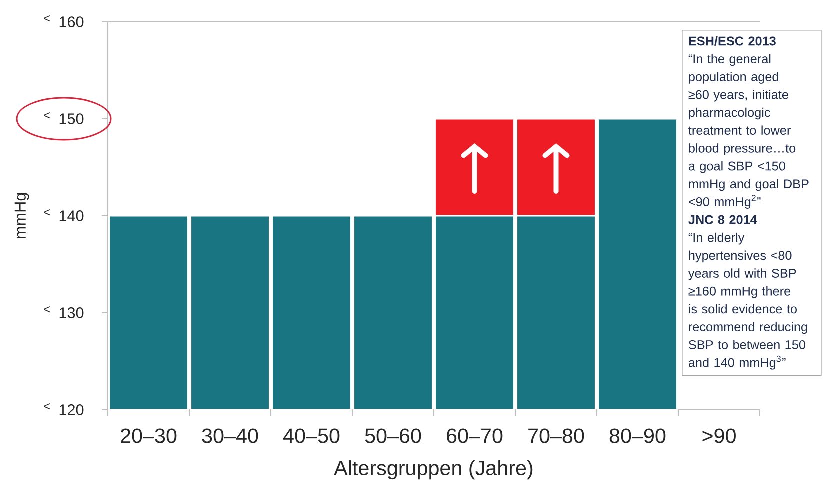 This screenshot has height=491, width=823. I want to click on annotation: ESH/ESC 2013, so click(732, 41).